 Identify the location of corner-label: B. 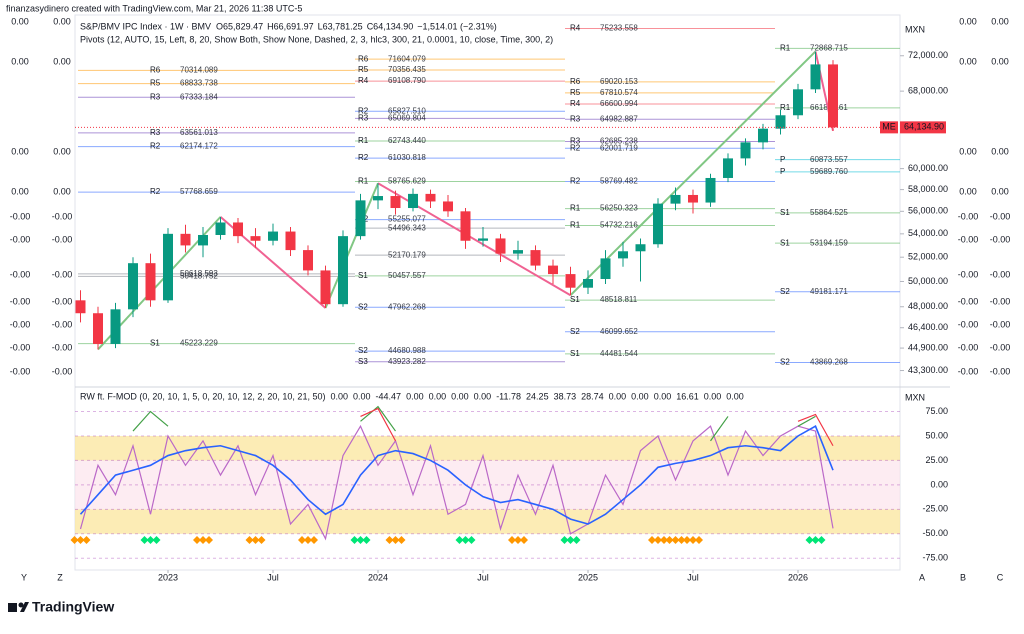
(963, 577).